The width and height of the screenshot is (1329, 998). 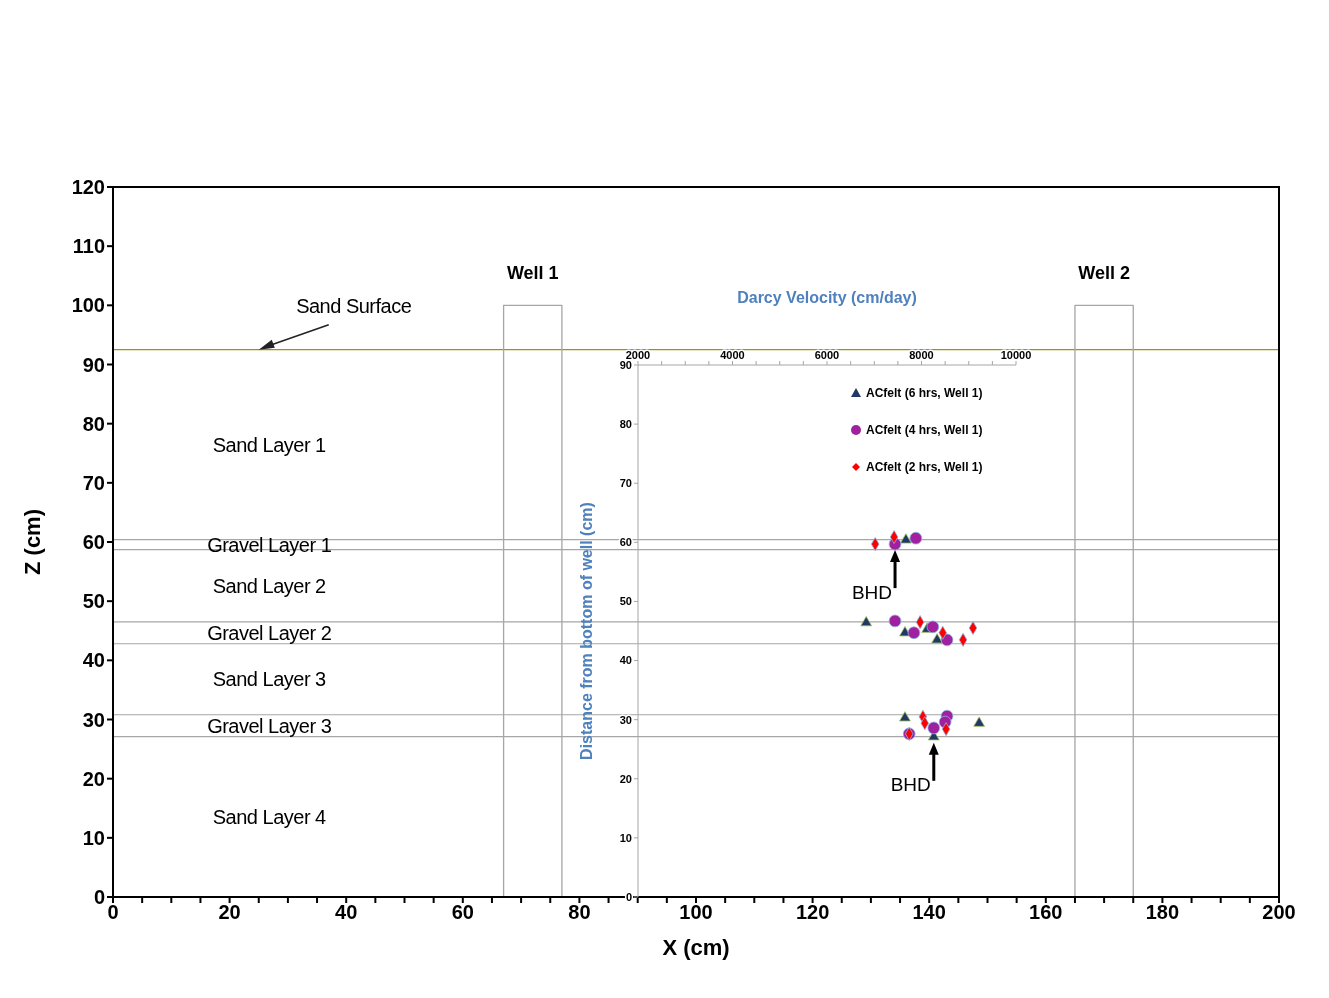 What do you see at coordinates (269, 632) in the screenshot?
I see `annotation: Gravel Layer 2` at bounding box center [269, 632].